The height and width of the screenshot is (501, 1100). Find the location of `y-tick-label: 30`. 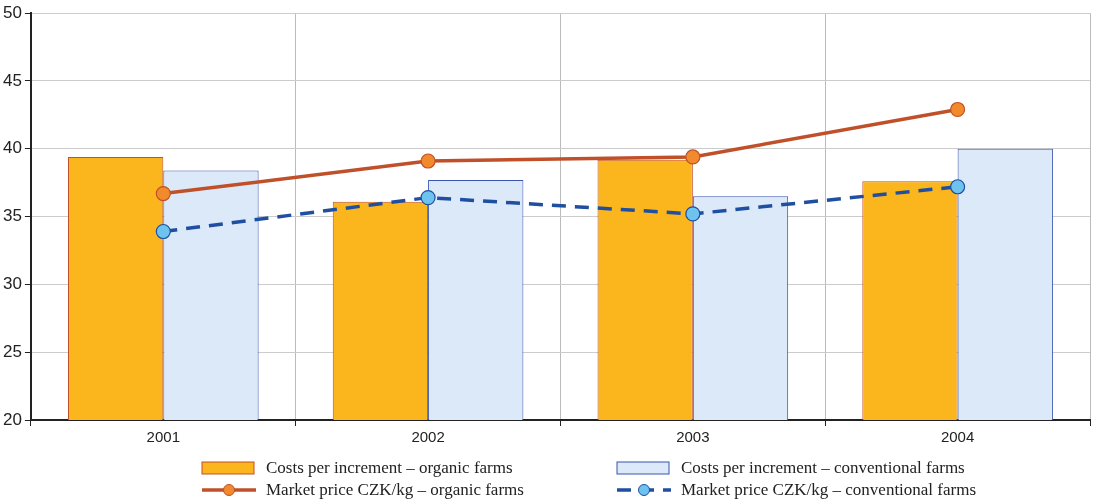

y-tick-label: 30 is located at coordinates (12, 284).